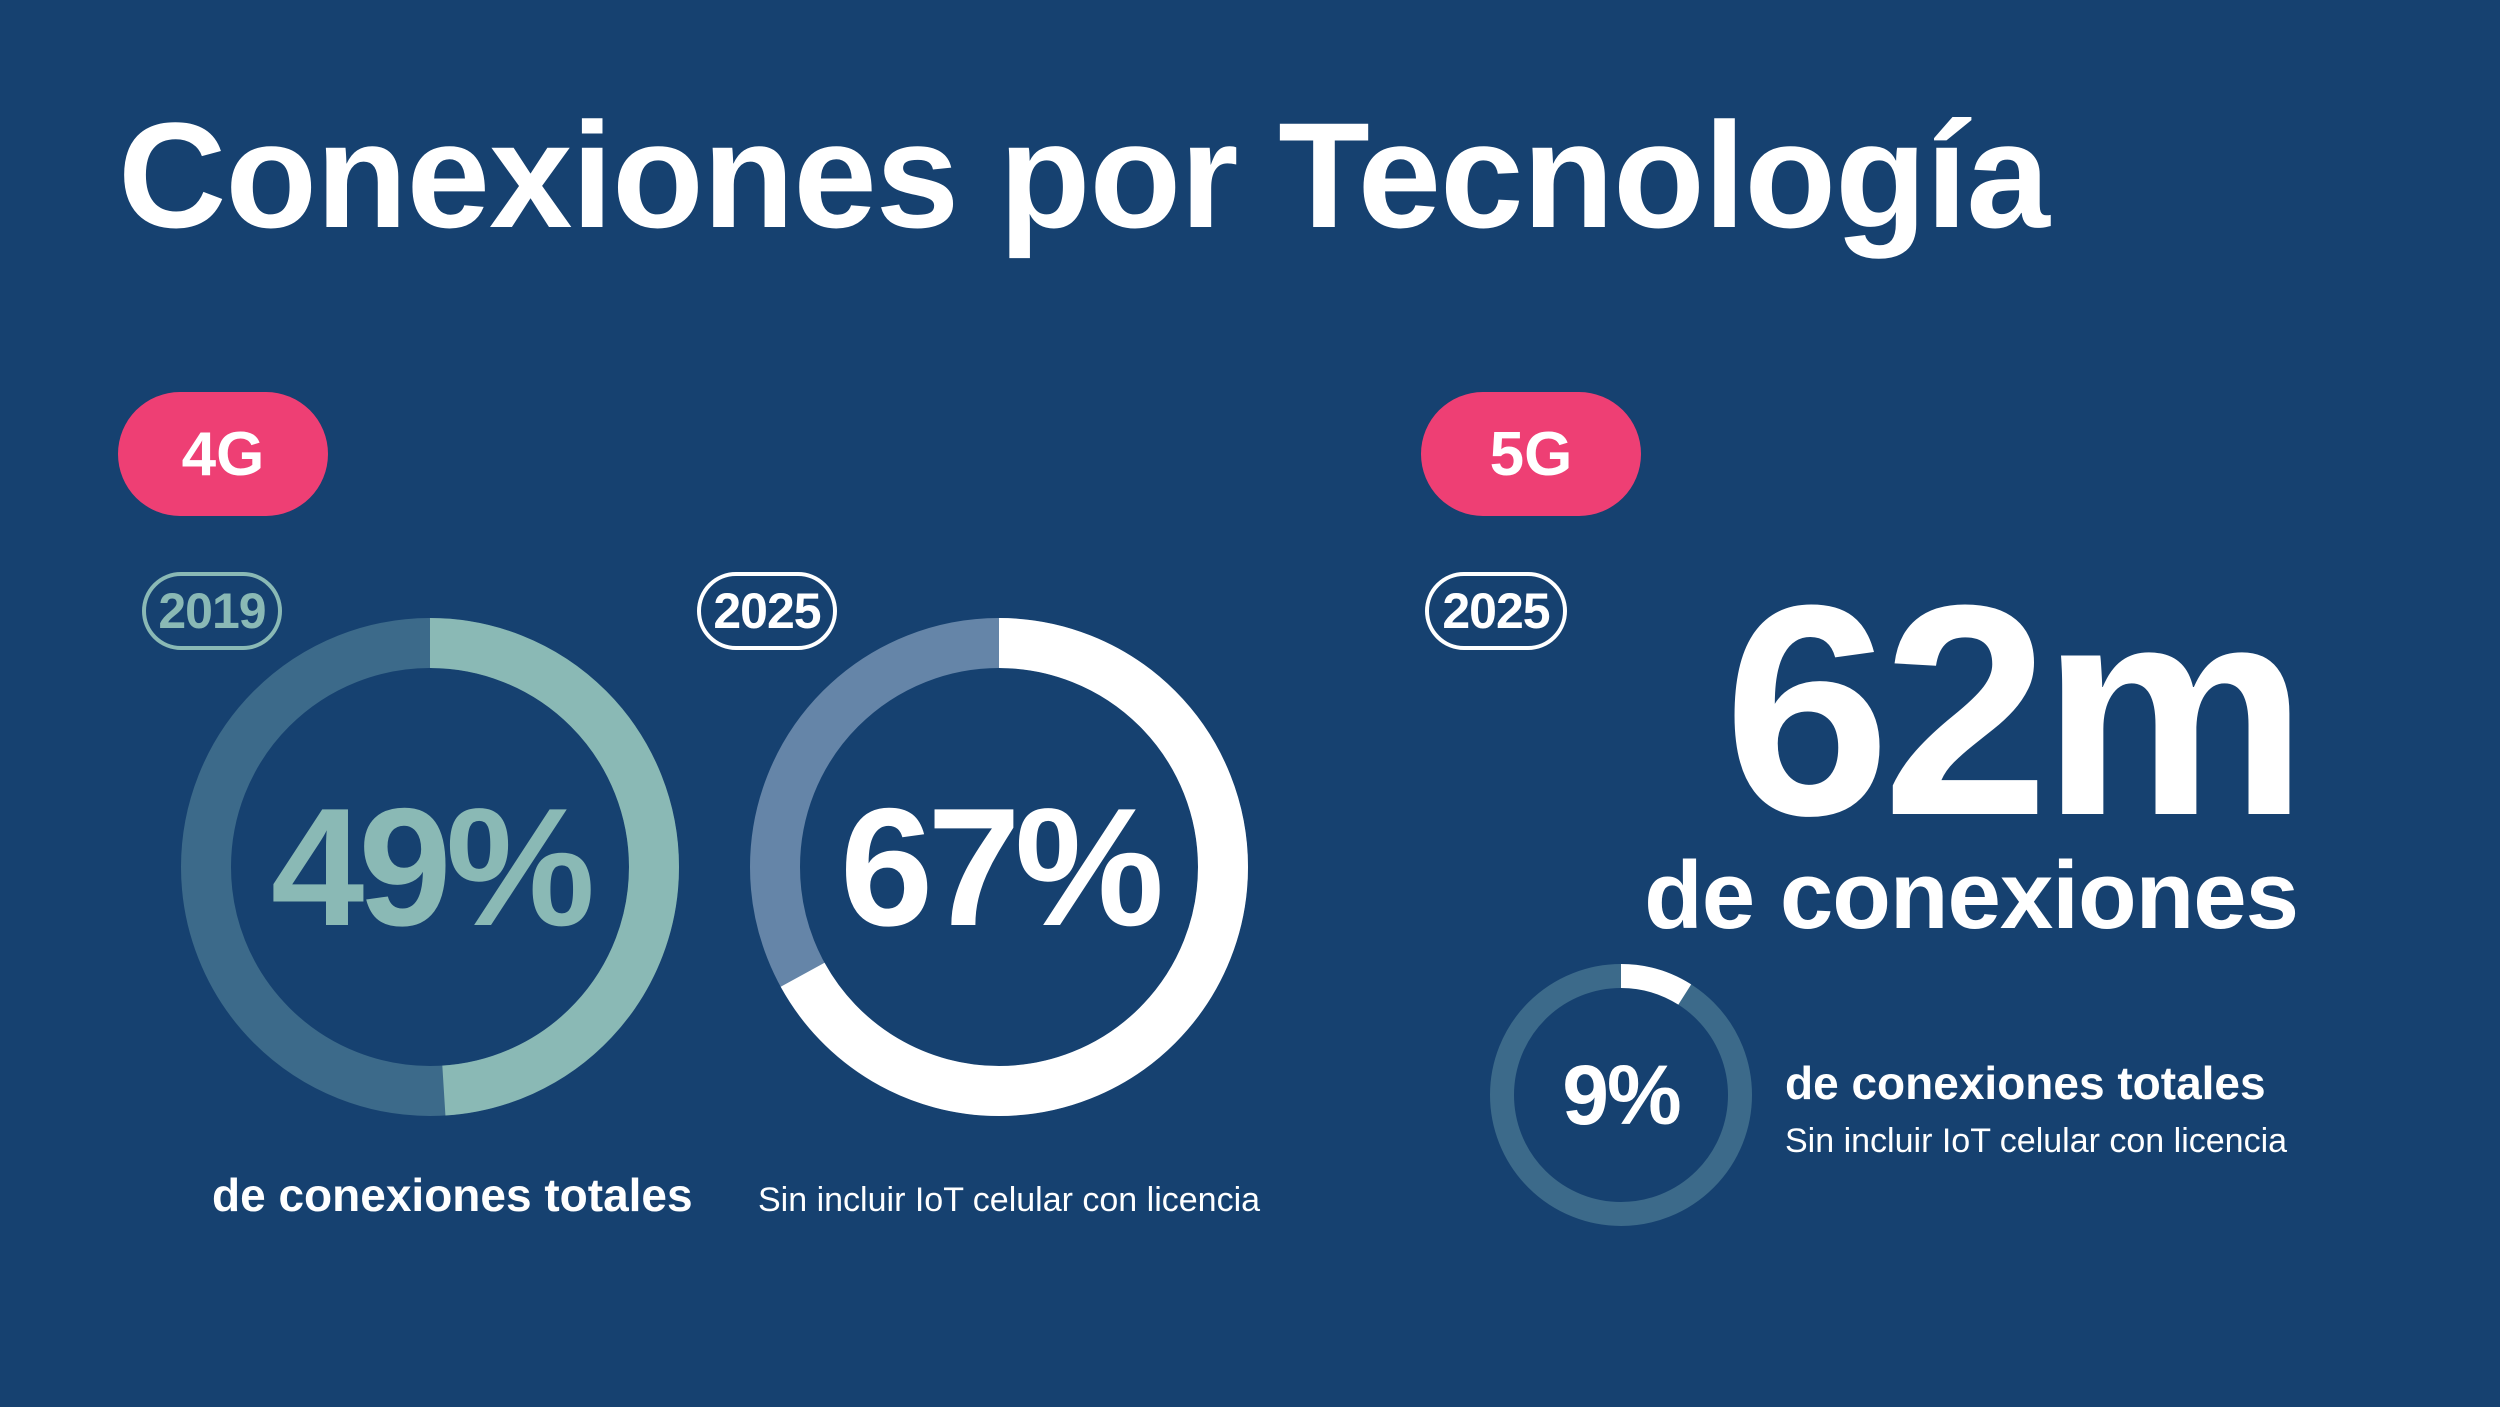  I want to click on tech-badge-4g: 4G, so click(223, 454).